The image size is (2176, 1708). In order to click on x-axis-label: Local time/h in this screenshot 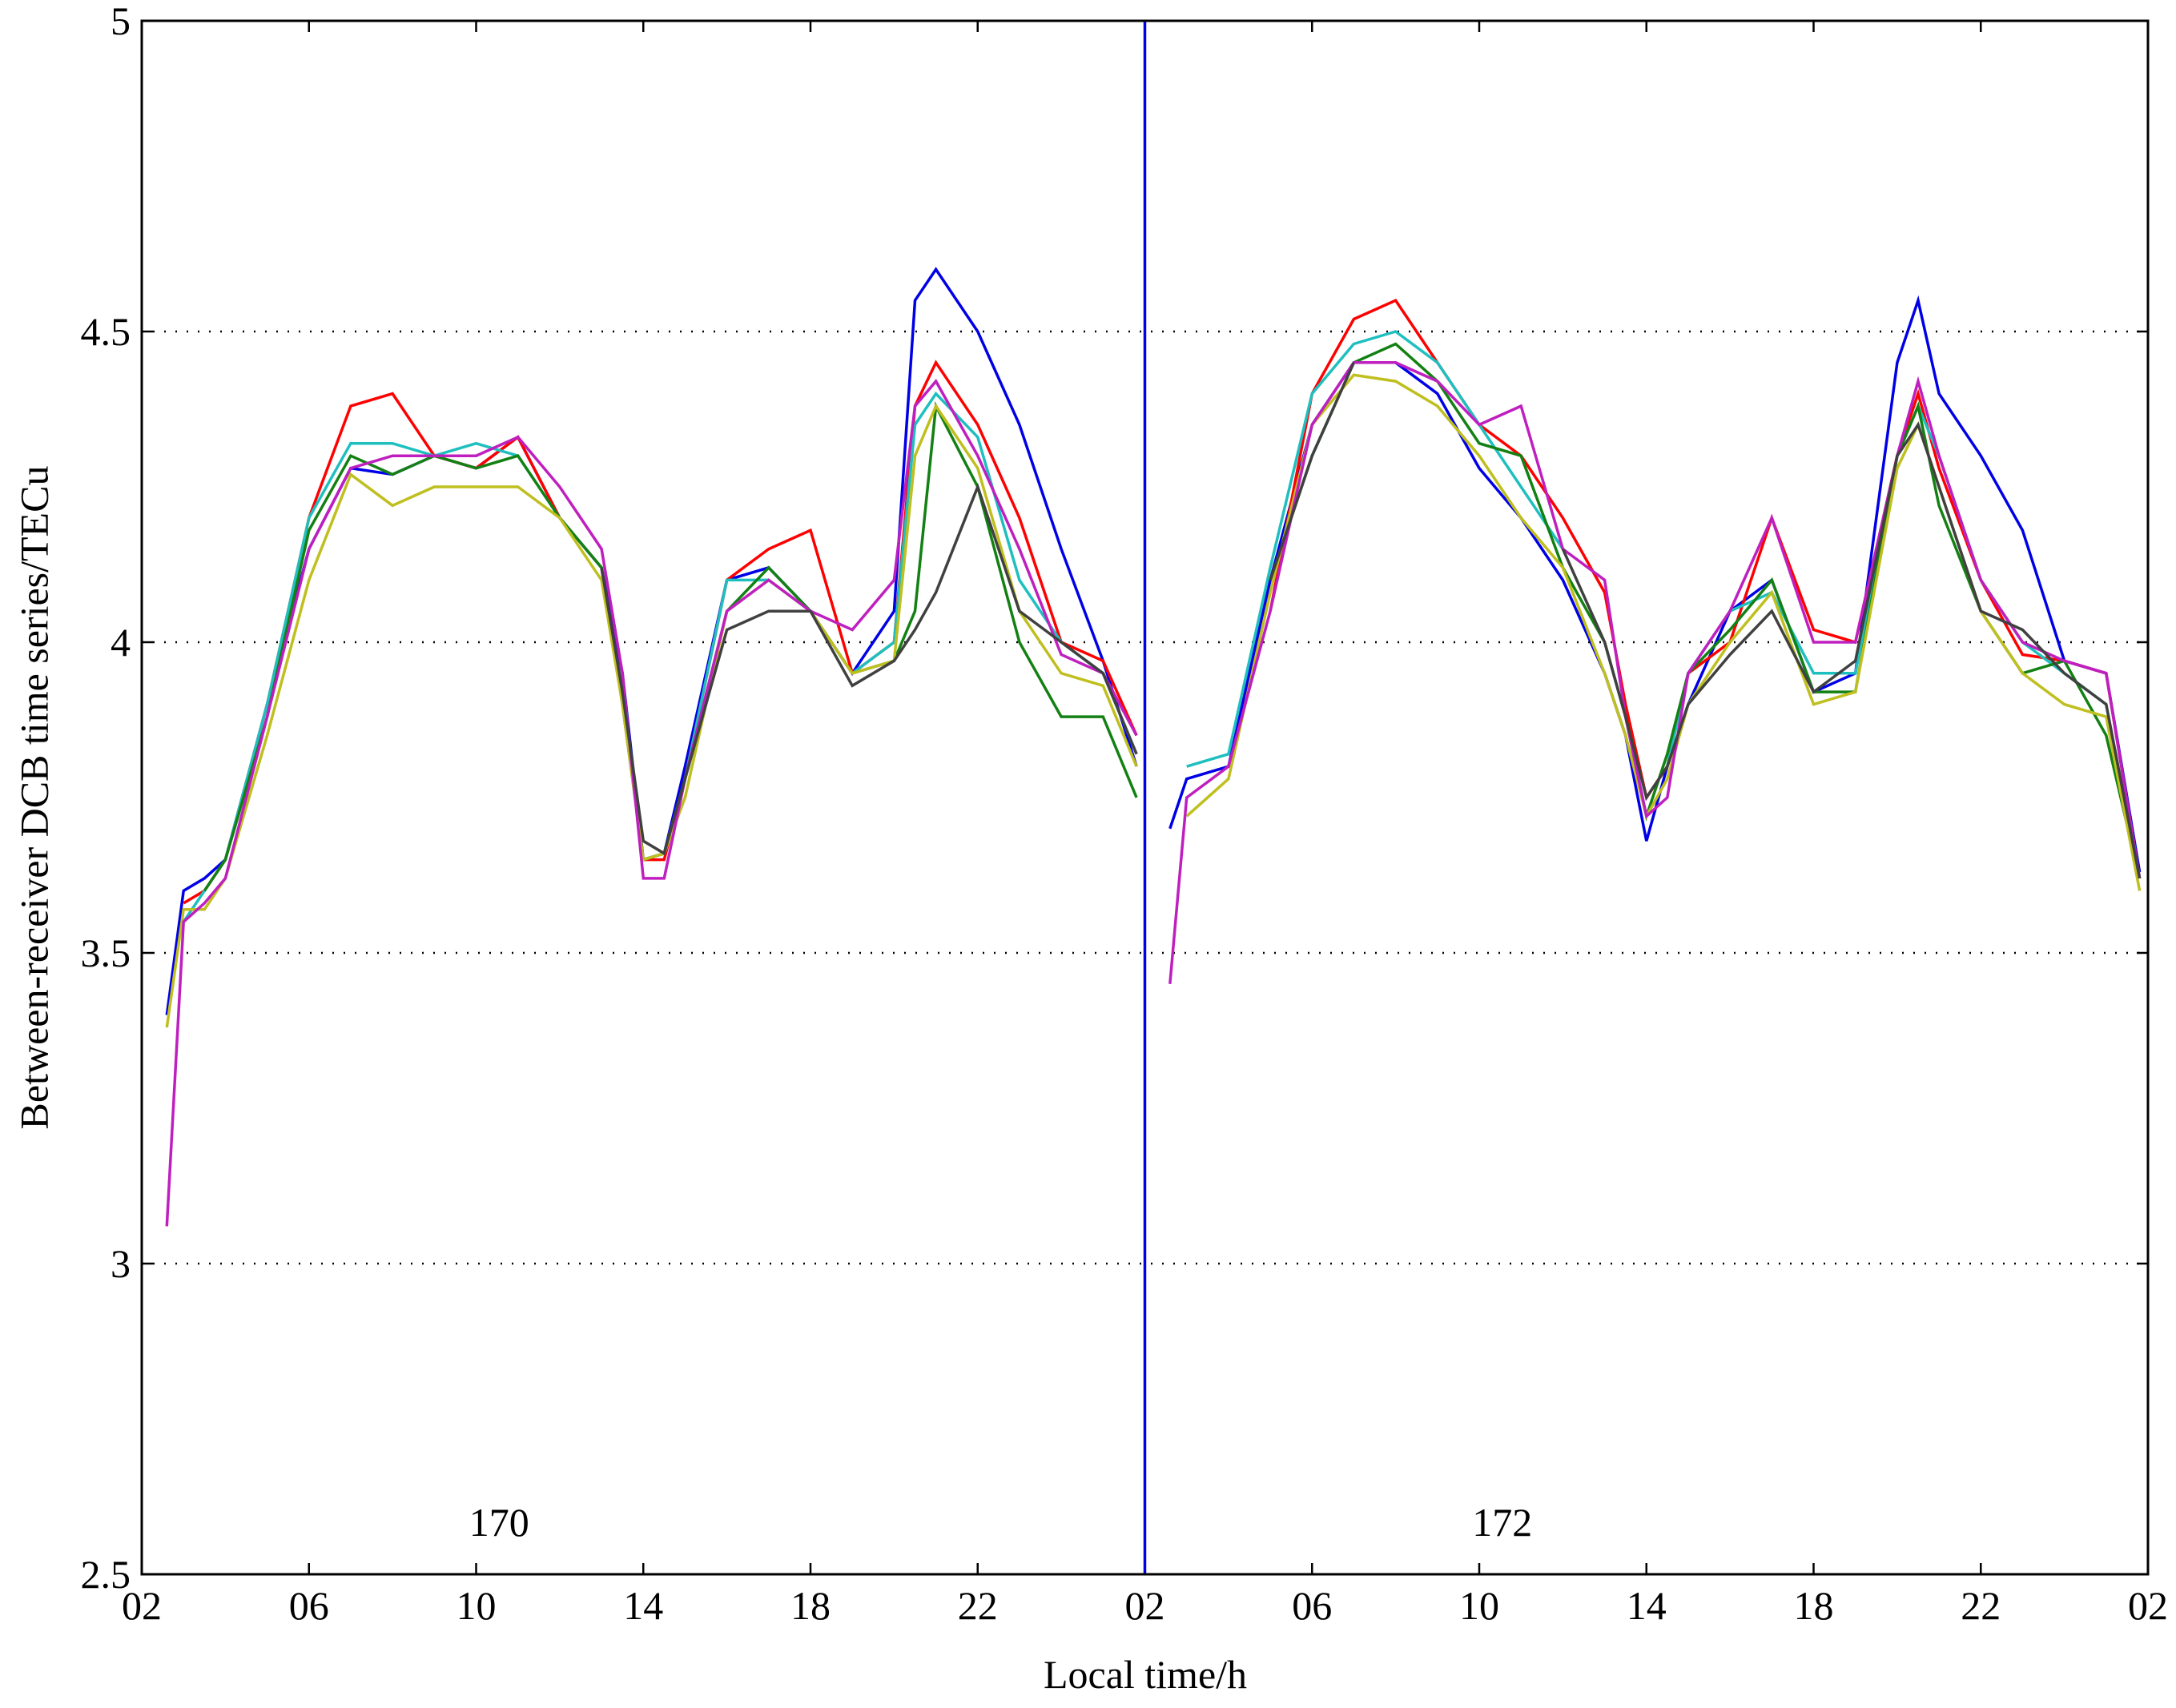, I will do `click(1145, 1674)`.